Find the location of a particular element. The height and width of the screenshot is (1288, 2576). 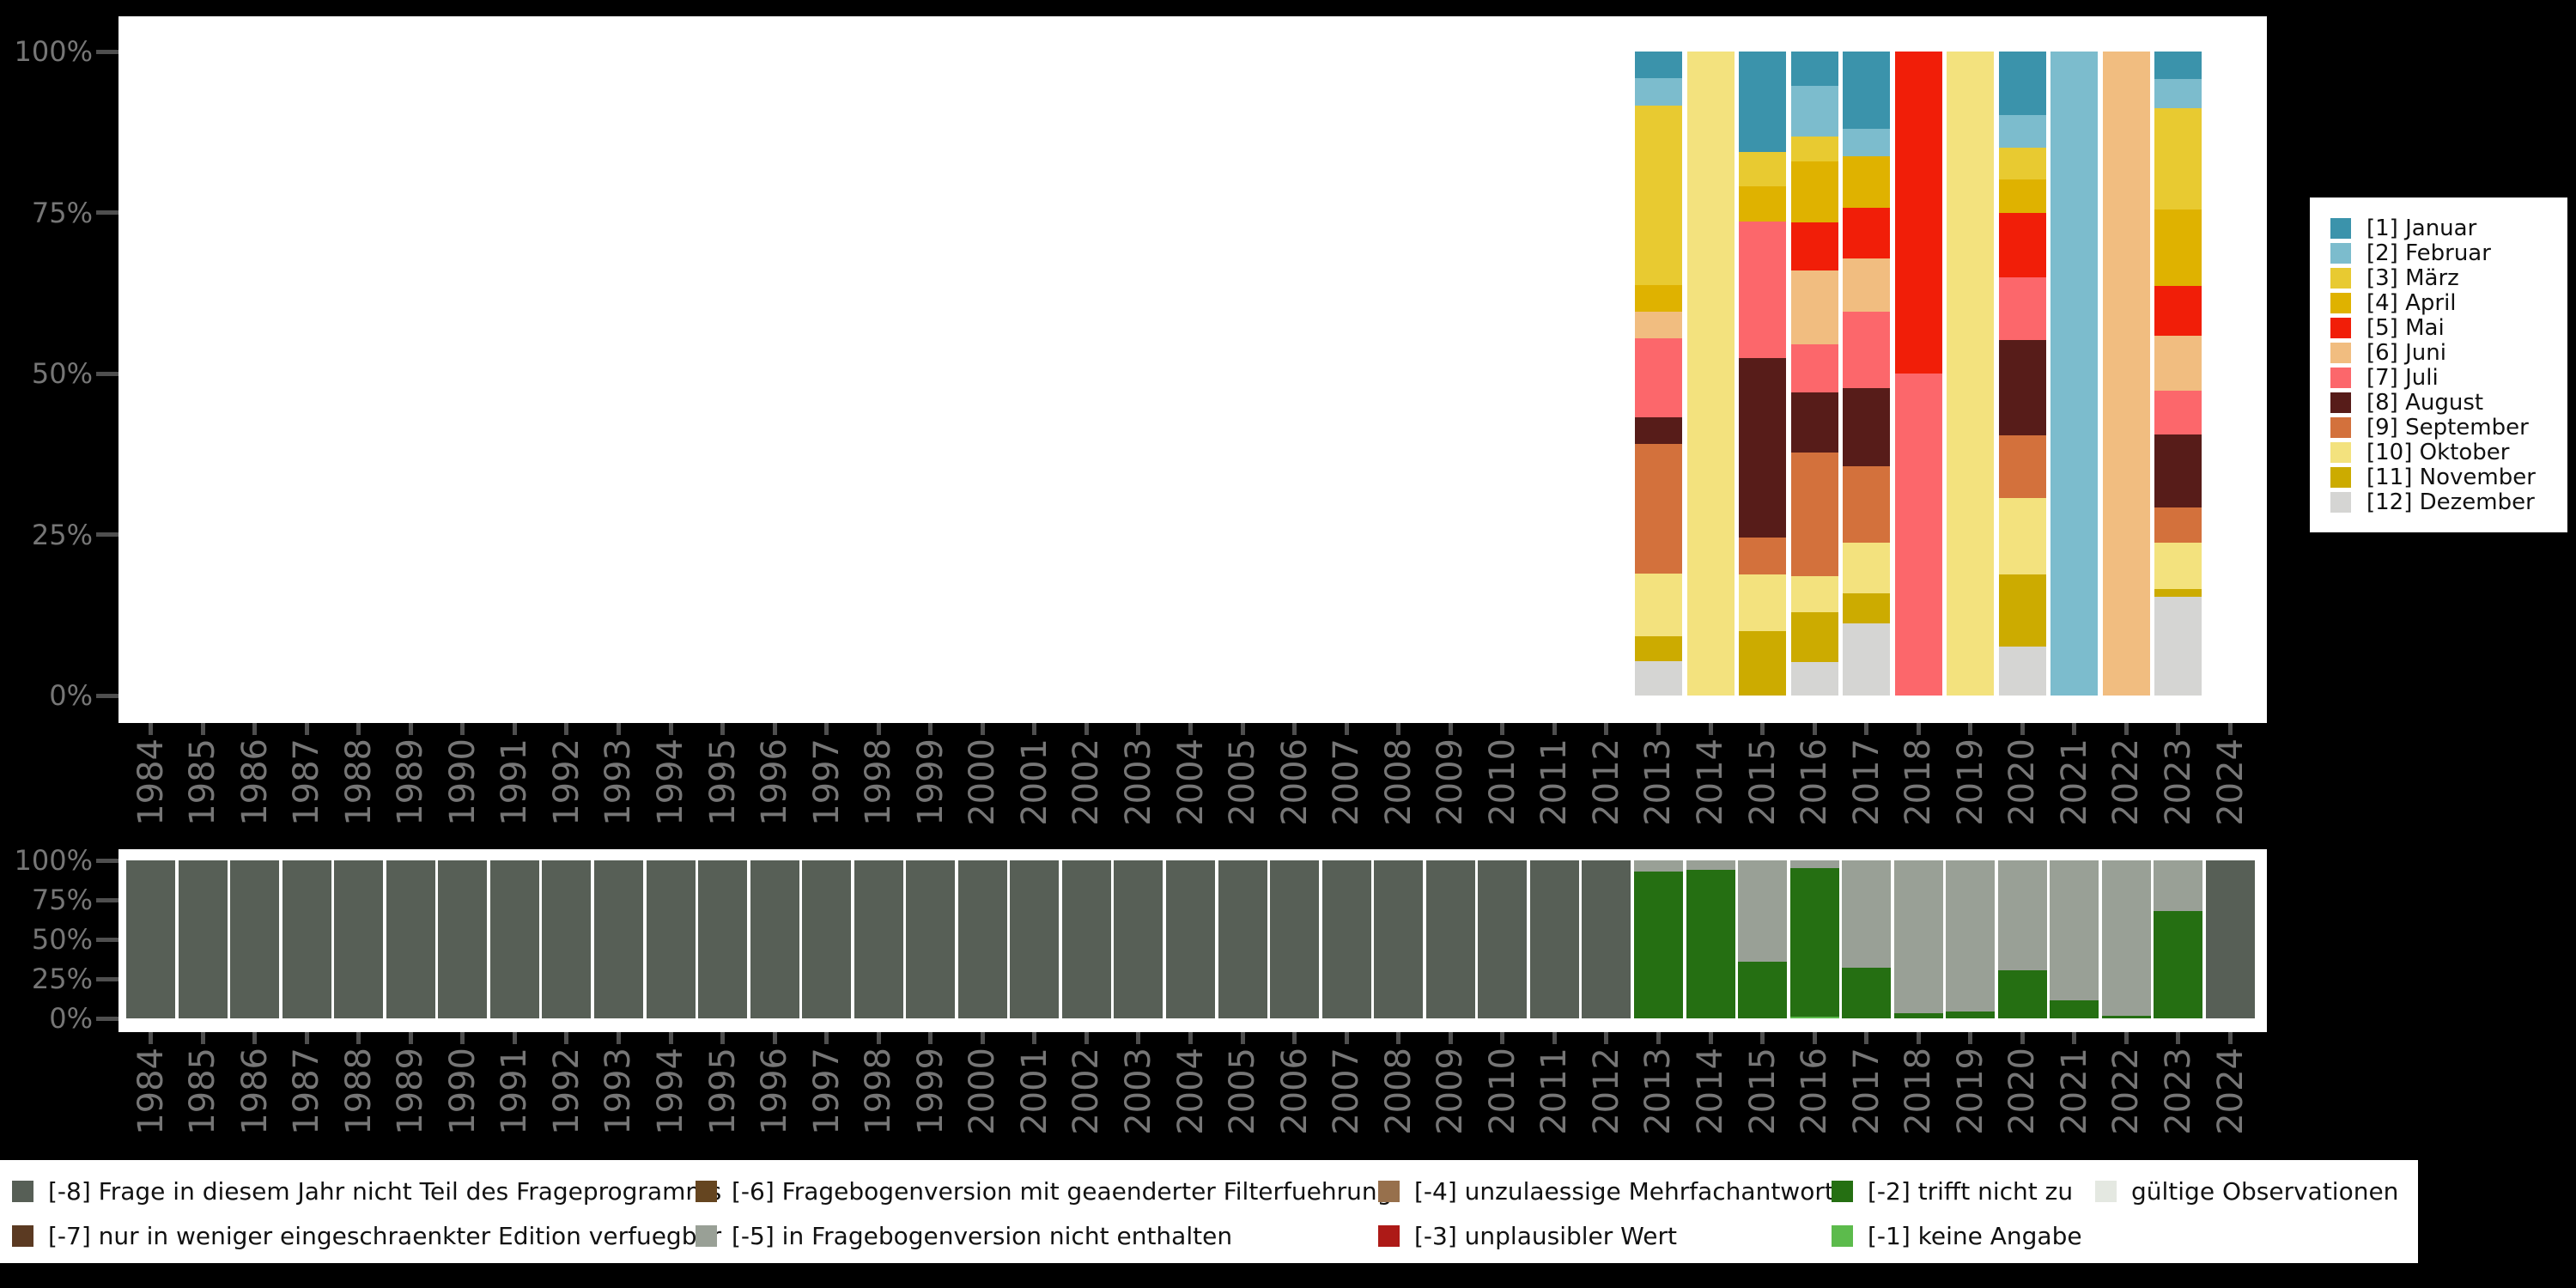

bar-segment-2021-code--2 is located at coordinates (2075, 1009).